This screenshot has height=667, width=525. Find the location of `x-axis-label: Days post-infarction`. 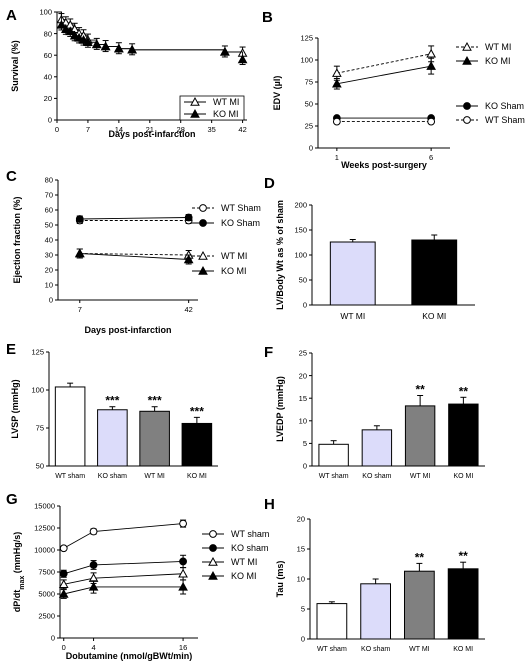

x-axis-label: Days post-infarction is located at coordinates (151, 134).